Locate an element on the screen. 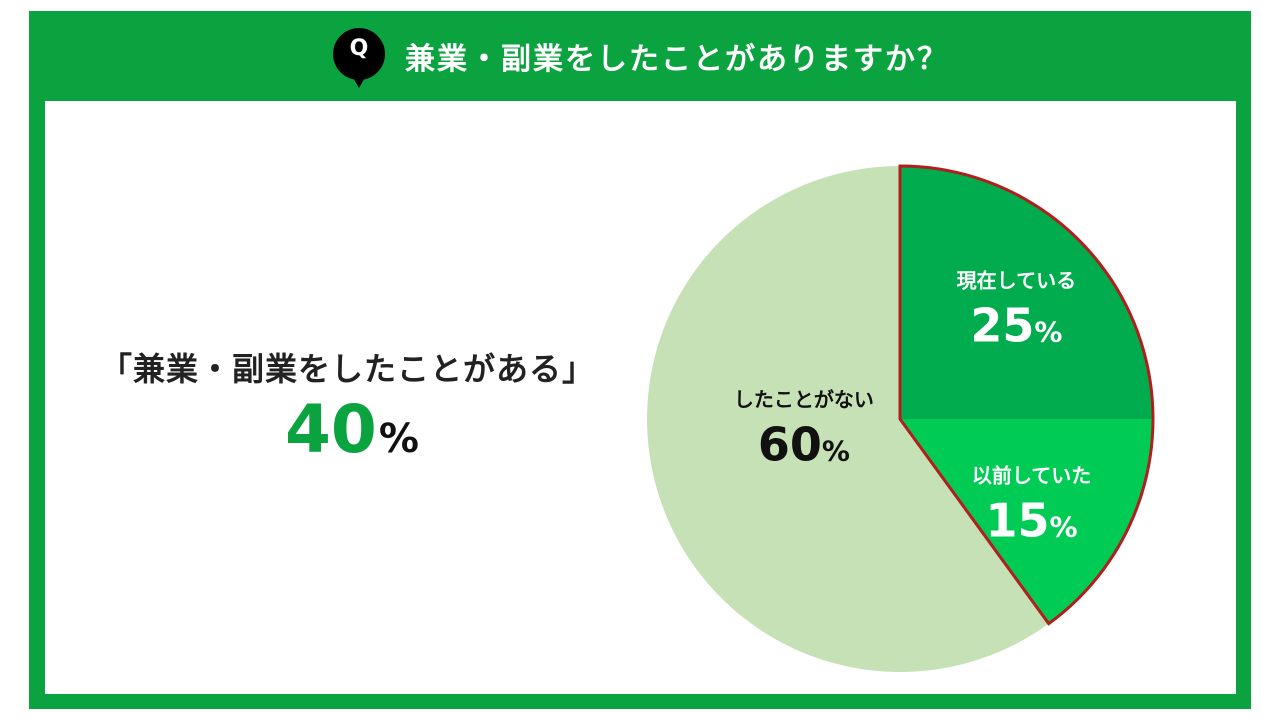  summary-value: 40% is located at coordinates (352, 430).